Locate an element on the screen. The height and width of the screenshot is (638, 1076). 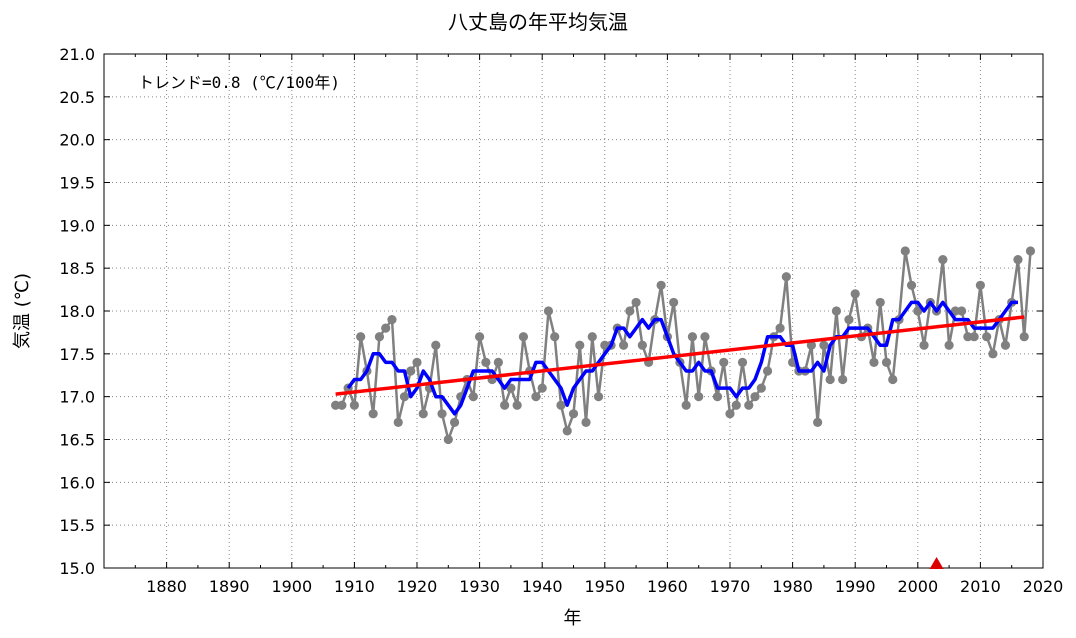
chart-title: 八丈島の年平均気温 is located at coordinates (538, 22).